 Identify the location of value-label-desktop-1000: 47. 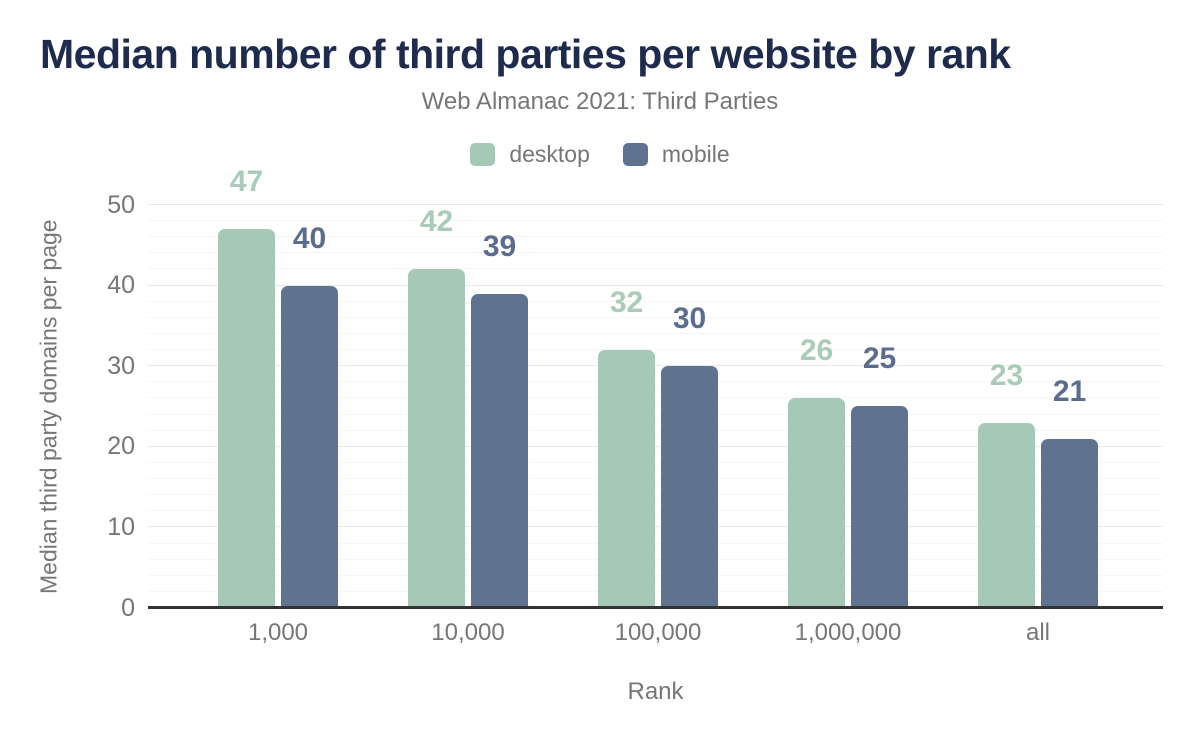
(246, 181).